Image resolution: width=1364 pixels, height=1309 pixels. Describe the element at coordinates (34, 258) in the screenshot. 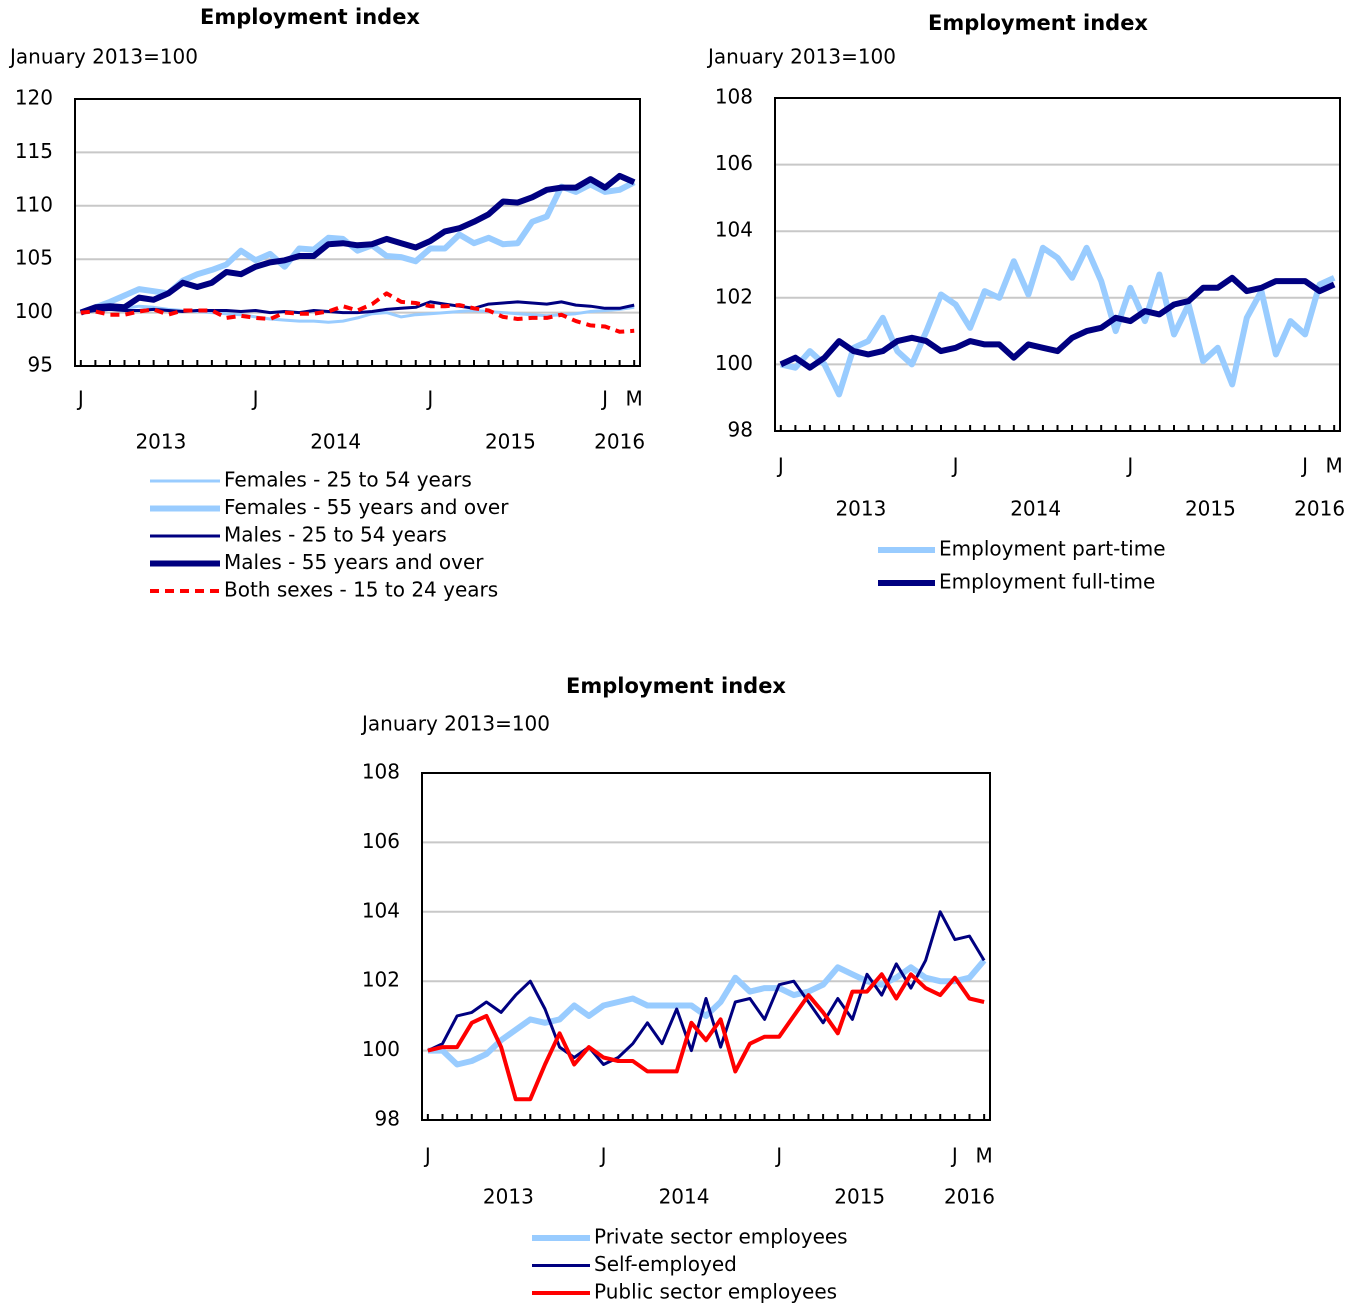

I see `y-tick-label: 105` at that location.